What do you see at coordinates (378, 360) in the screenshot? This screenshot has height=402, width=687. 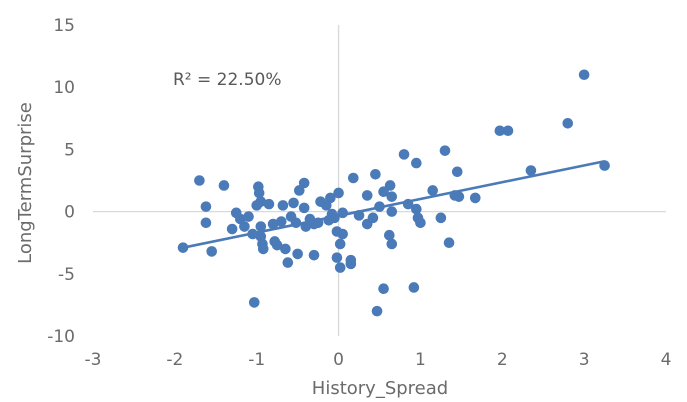 I see `x-tick-labels: -3 -2 -1 0 1 2 3 4` at bounding box center [378, 360].